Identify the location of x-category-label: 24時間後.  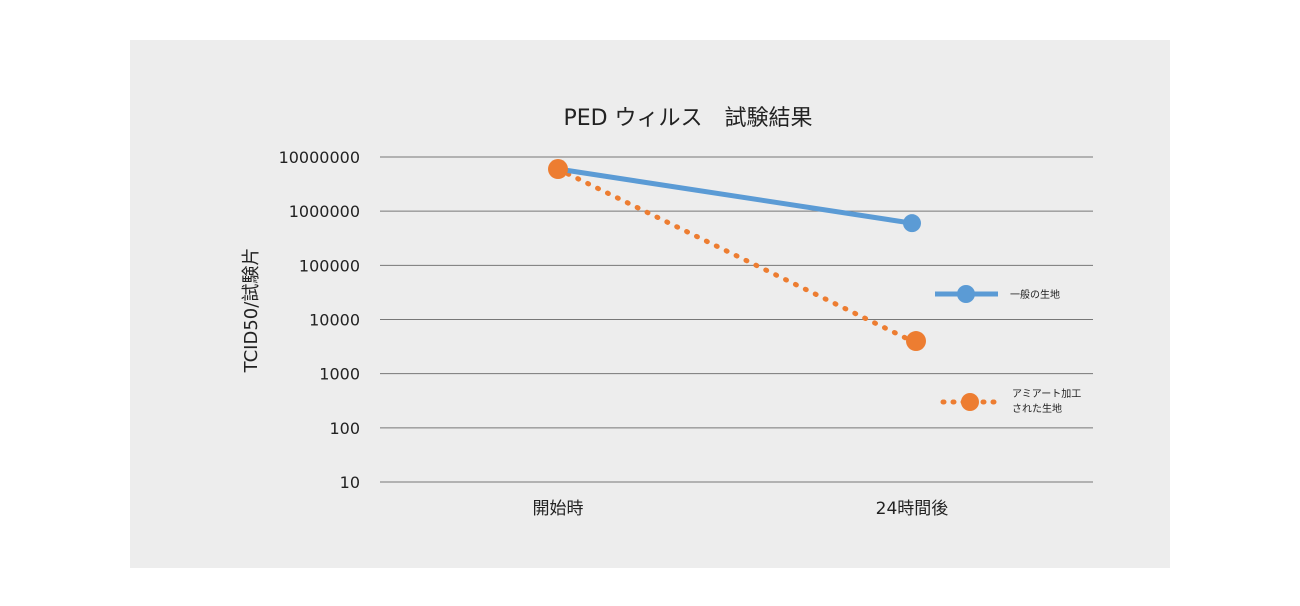
(912, 509).